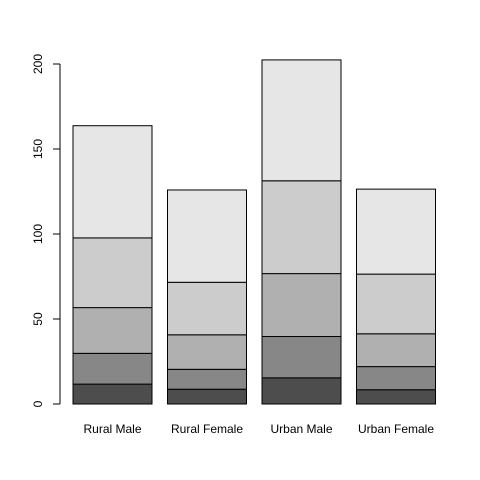 The width and height of the screenshot is (480, 480). What do you see at coordinates (46, 230) in the screenshot?
I see `y-axis: 0 50 100 150 200` at bounding box center [46, 230].